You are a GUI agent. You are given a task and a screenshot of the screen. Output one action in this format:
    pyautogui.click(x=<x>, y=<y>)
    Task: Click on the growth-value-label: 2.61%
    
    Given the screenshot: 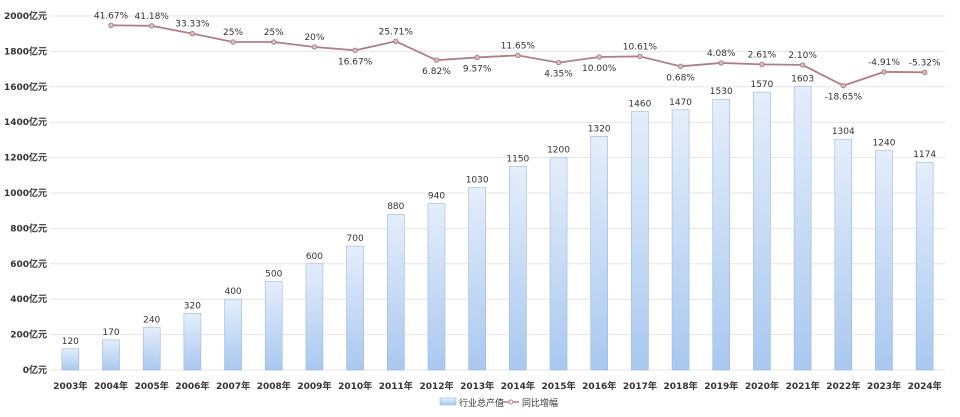 What is the action you would take?
    pyautogui.click(x=762, y=55)
    